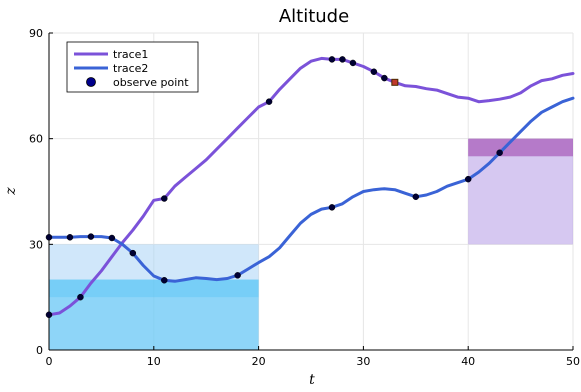 This screenshot has width=581, height=392. I want to click on x-tick-label: 50, so click(573, 361).